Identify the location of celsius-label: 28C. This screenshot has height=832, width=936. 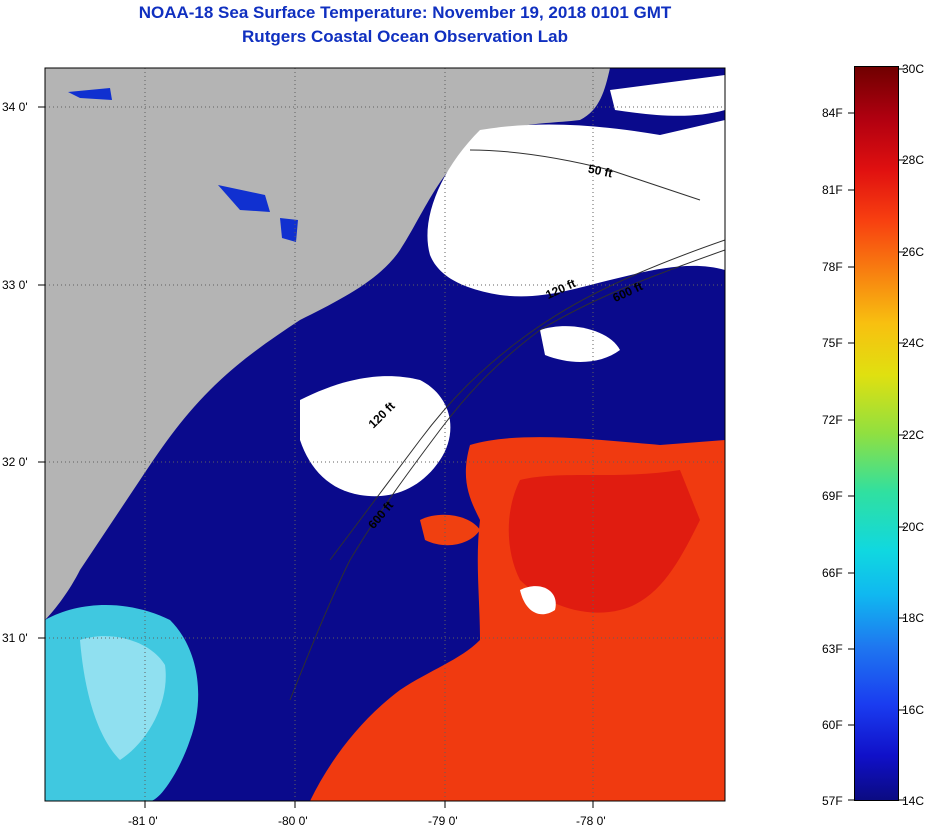
(913, 160).